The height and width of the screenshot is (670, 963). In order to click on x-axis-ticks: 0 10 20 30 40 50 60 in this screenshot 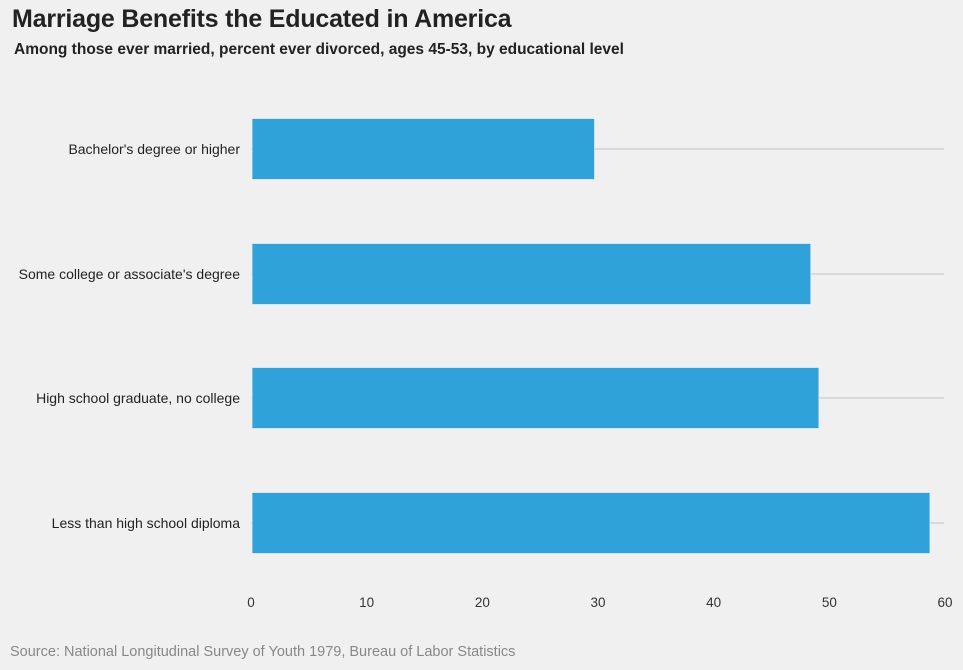, I will do `click(599, 602)`.